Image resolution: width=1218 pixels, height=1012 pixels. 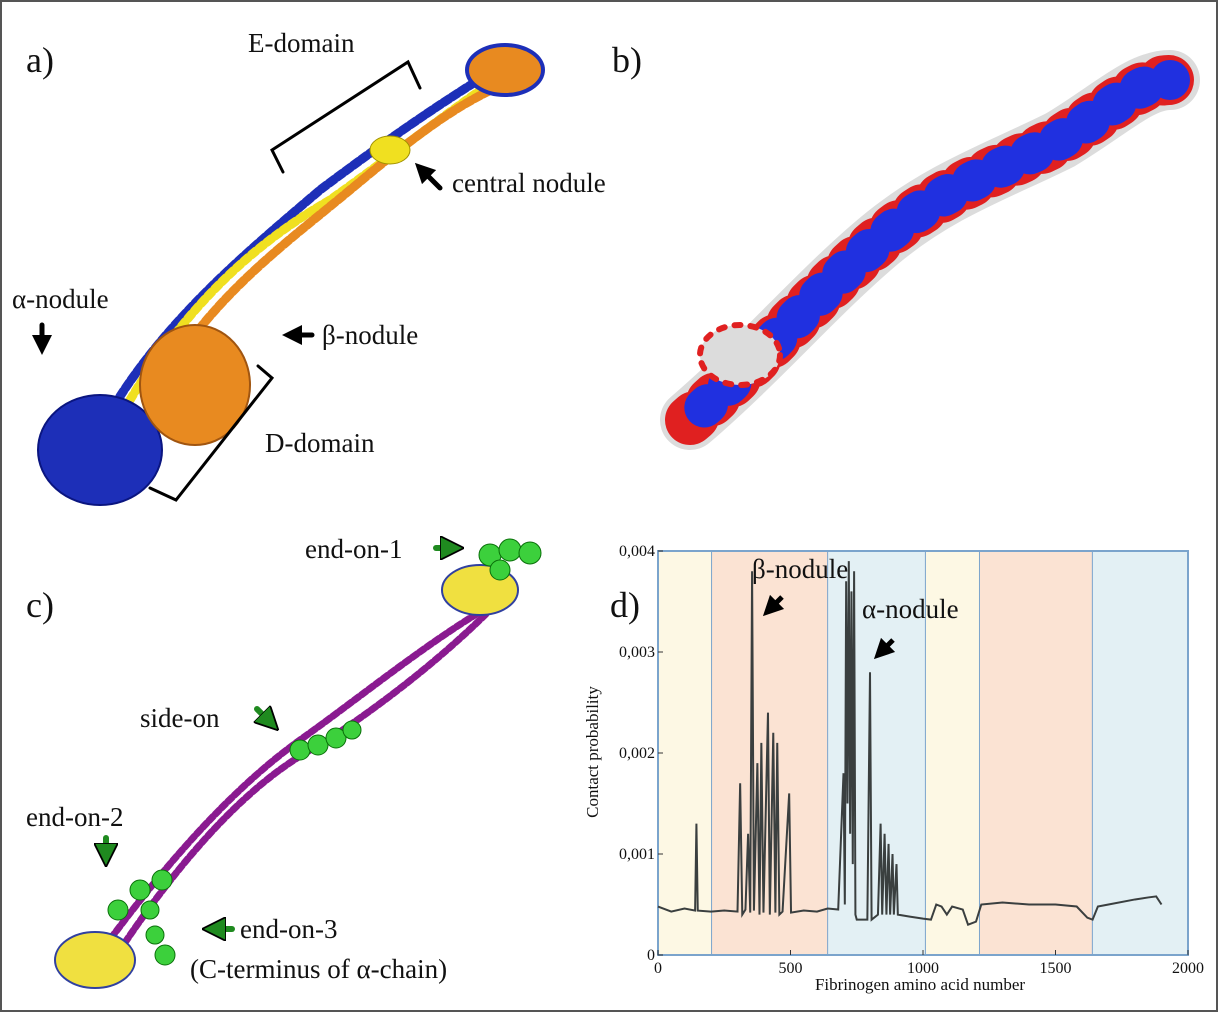 I want to click on x-tick-label: 500, so click(x=791, y=968).